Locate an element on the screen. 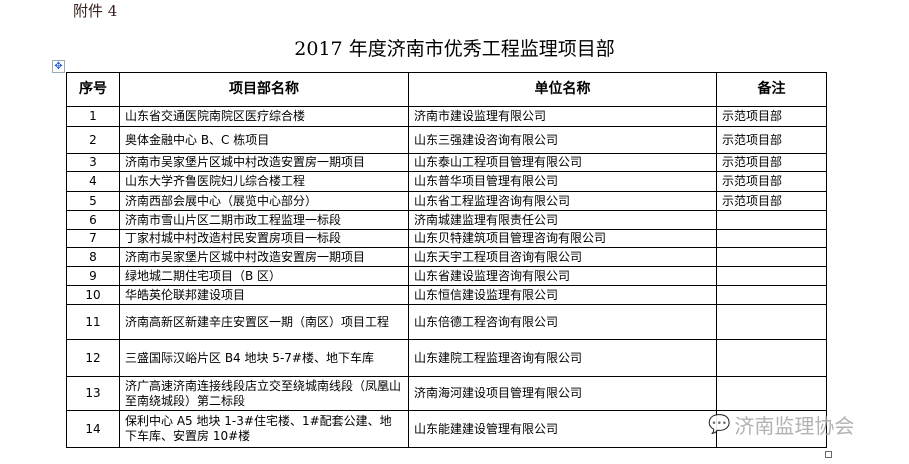 The image size is (909, 464). cell-company: 山东普华项目管理有限公司 is located at coordinates (562, 181).